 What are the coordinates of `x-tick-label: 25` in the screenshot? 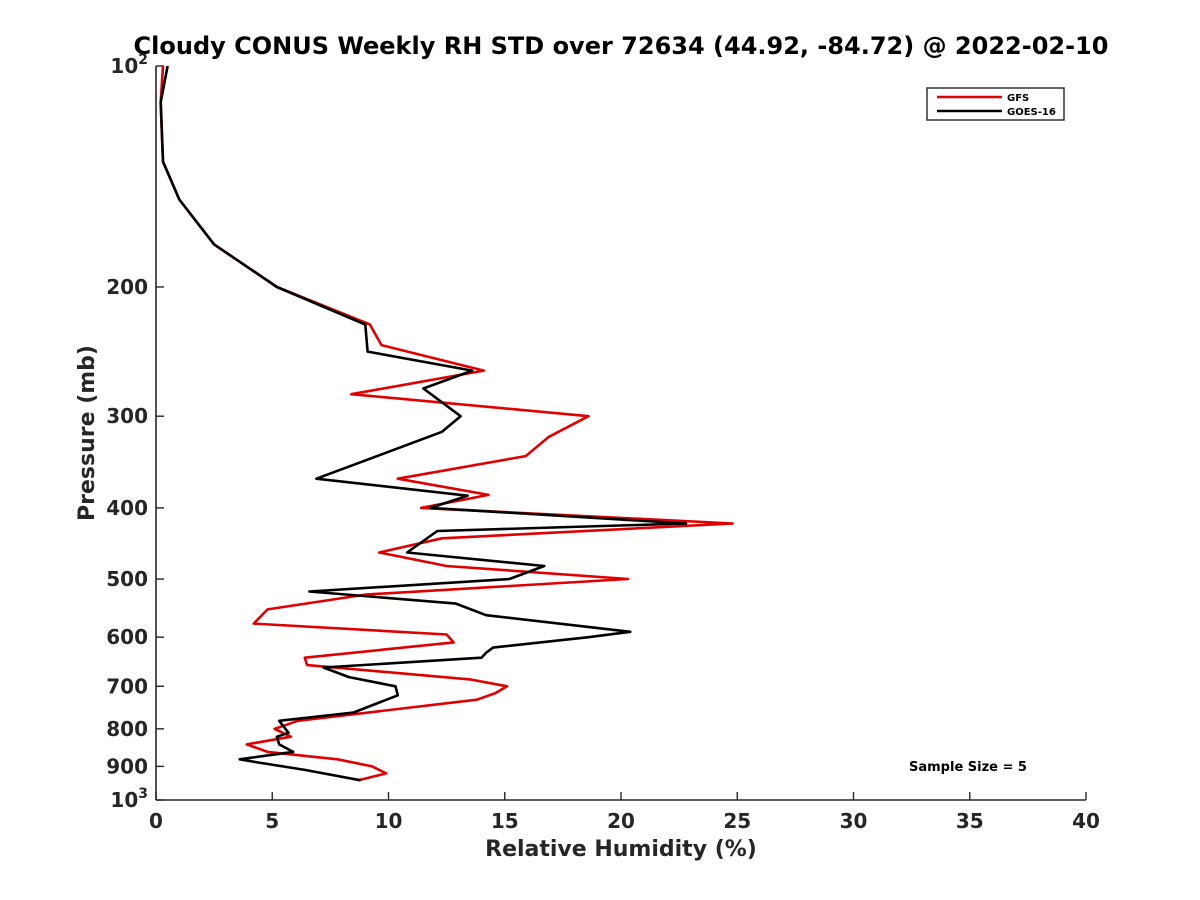 It's located at (737, 821).